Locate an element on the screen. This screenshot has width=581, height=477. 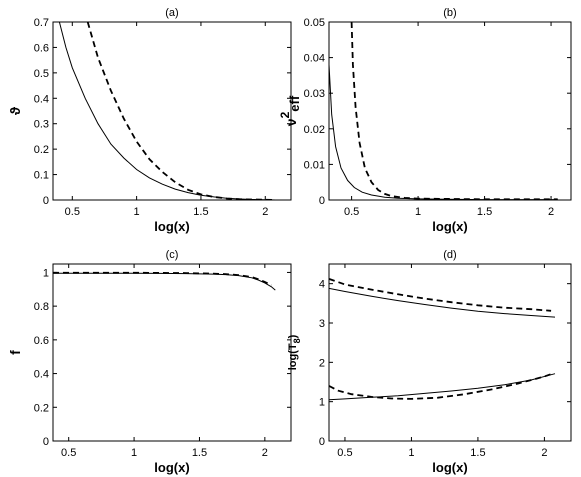
panel-a-xtick-label: 2 is located at coordinates (265, 212).